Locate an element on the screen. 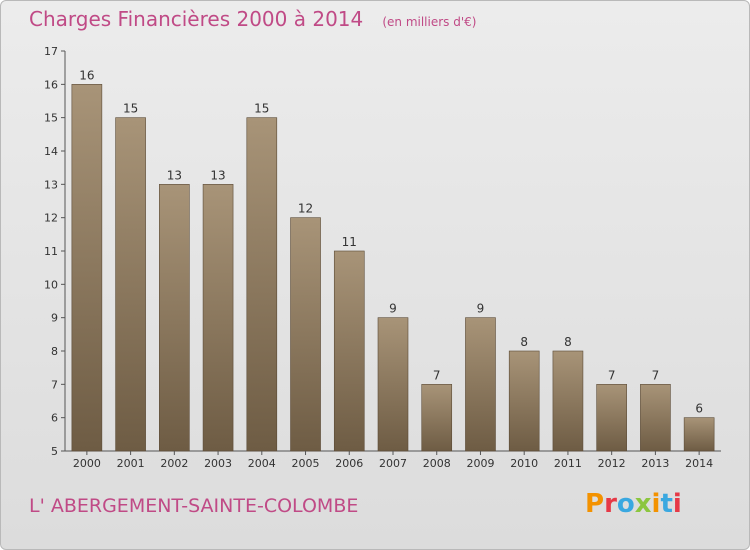 The image size is (750, 550). chart-title: Charges Financières 2000 à 2014 is located at coordinates (196, 19).